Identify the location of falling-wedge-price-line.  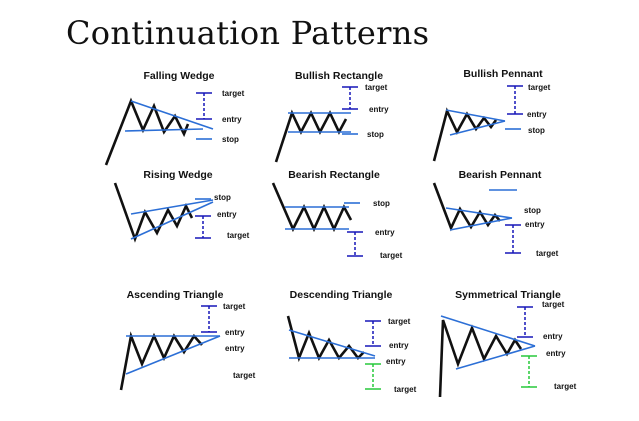
(147, 131).